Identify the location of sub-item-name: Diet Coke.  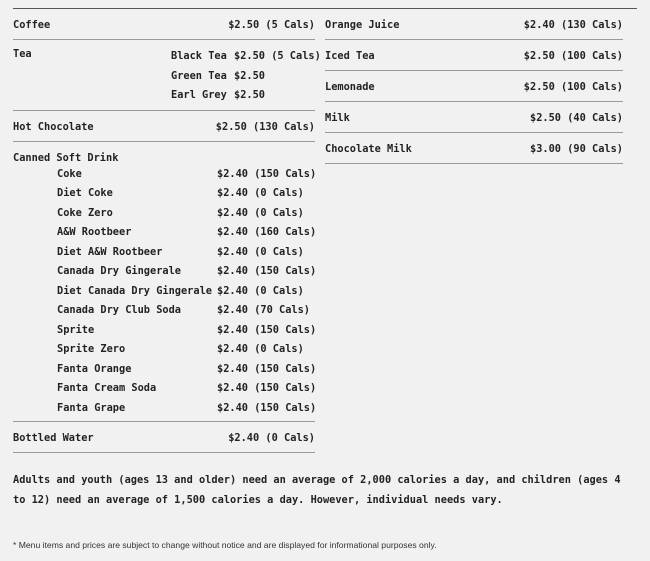
(85, 193).